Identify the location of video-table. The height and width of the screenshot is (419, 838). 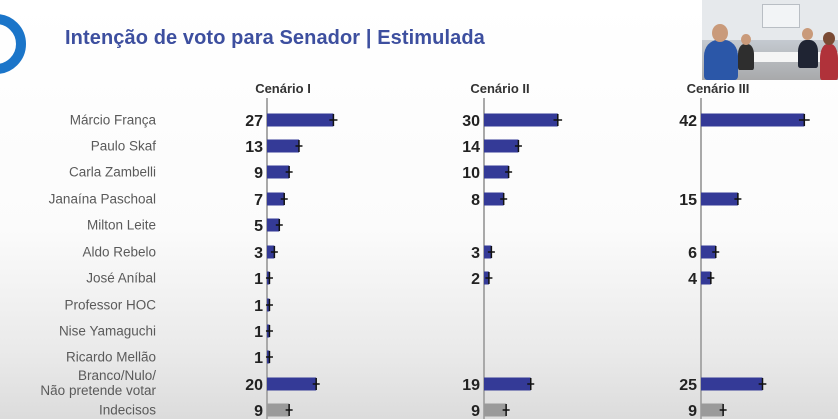
(785, 57).